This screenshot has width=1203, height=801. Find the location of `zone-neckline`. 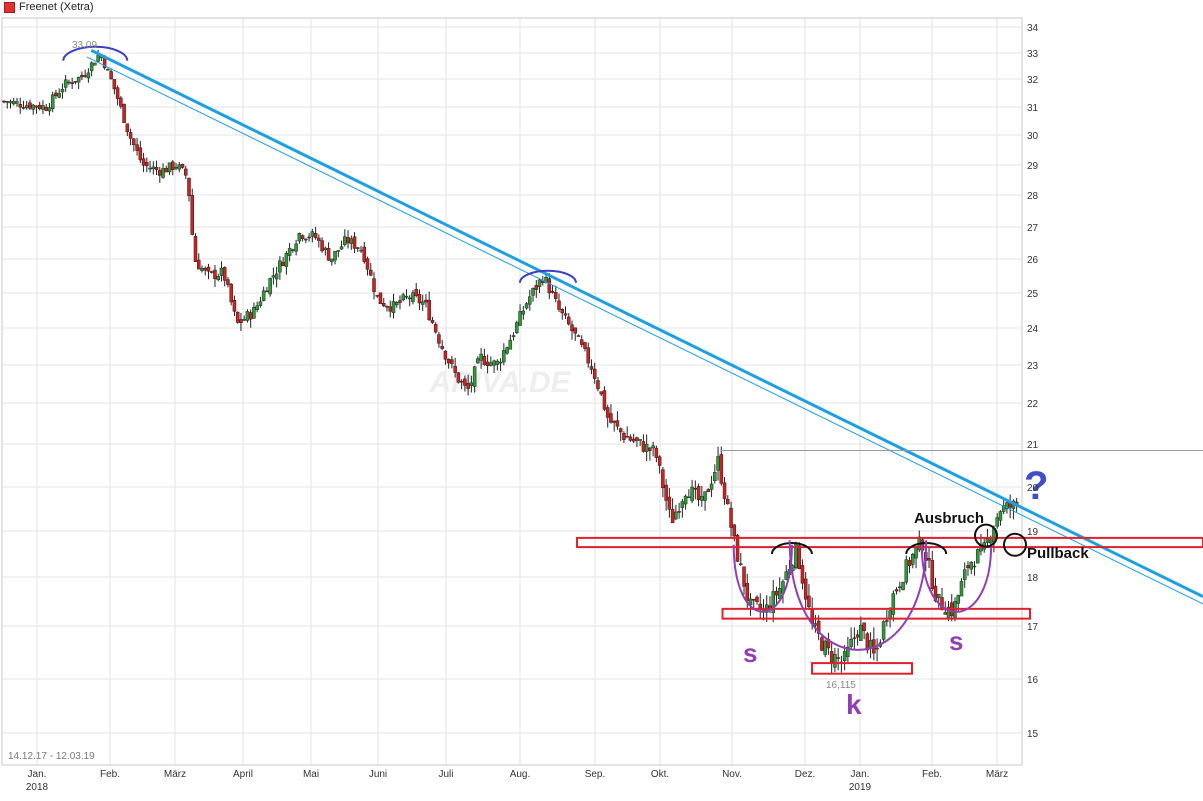

zone-neckline is located at coordinates (889, 542).